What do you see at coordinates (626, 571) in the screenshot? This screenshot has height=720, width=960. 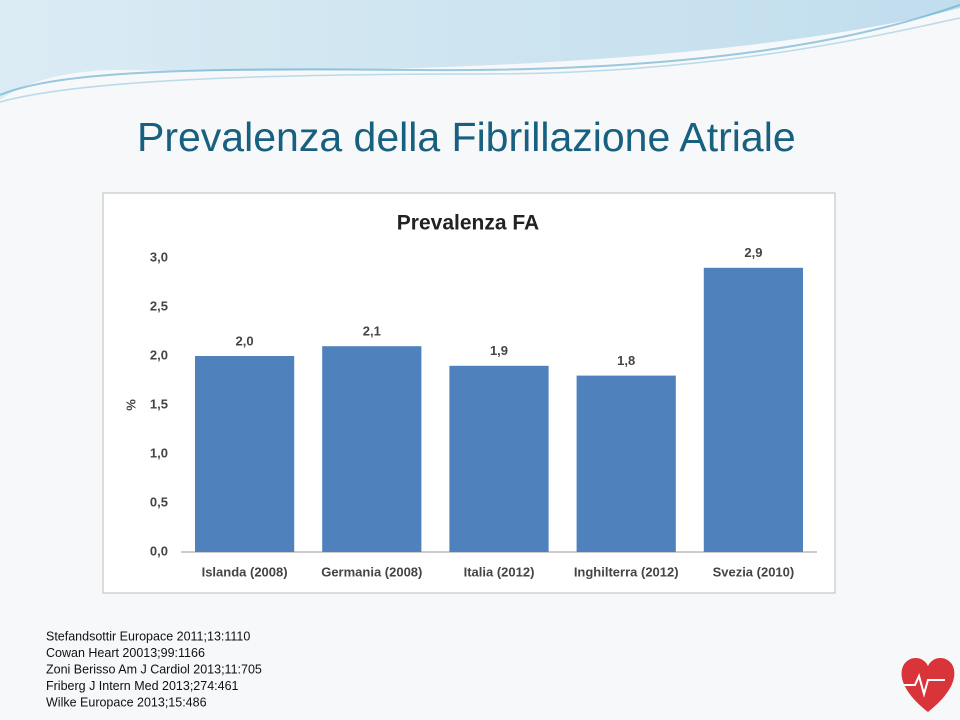 I see `x-tick-label: Inghilterra (2012)` at bounding box center [626, 571].